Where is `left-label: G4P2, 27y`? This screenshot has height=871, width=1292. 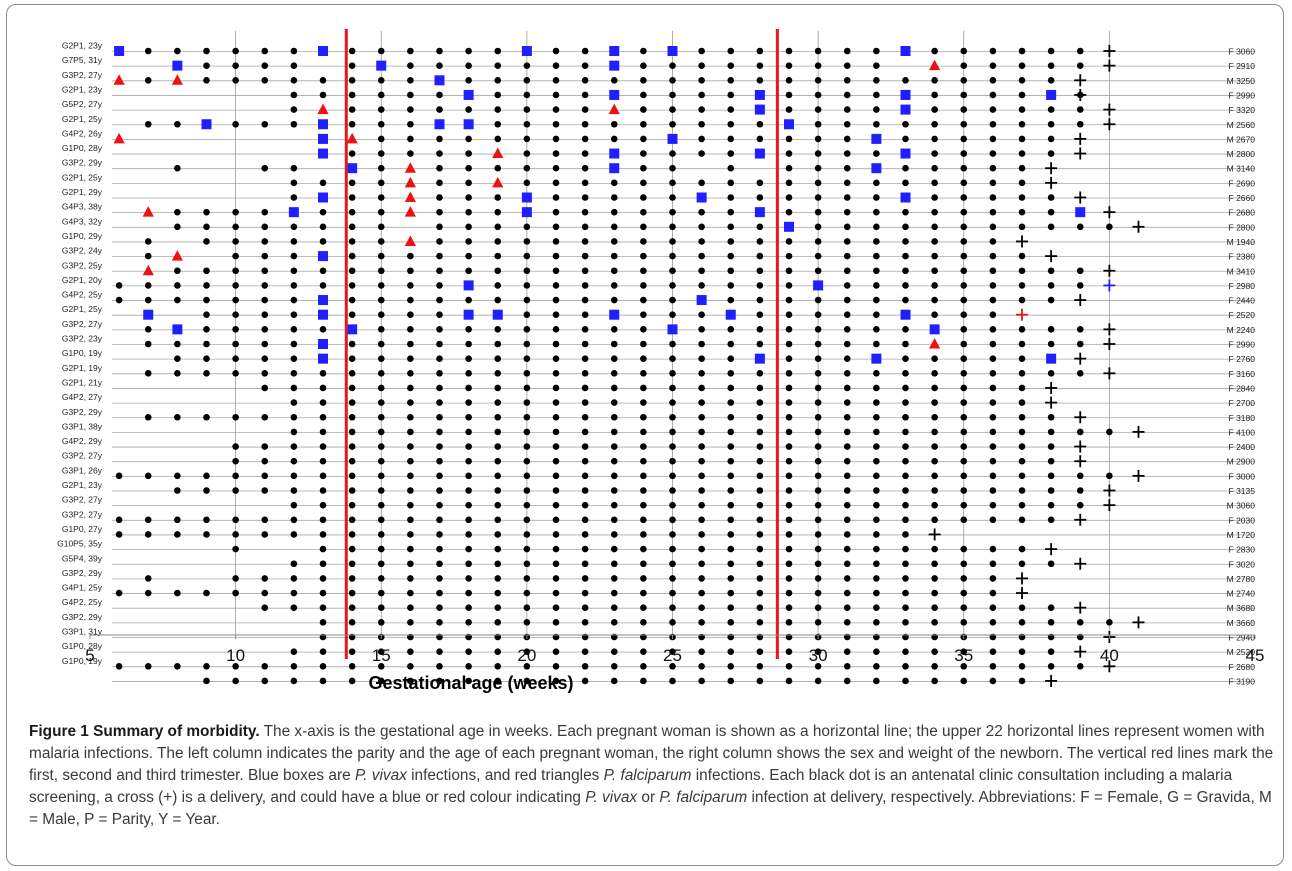
left-label: G4P2, 27y is located at coordinates (82, 397).